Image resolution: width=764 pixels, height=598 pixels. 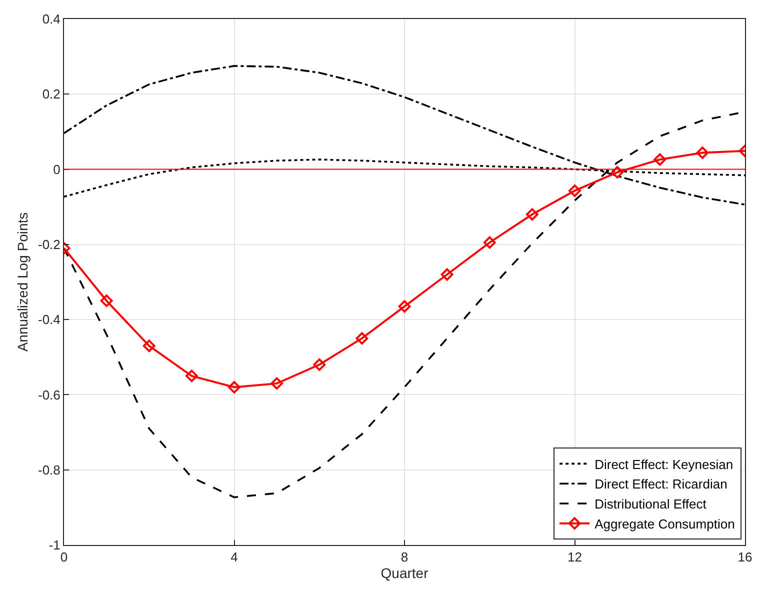 I want to click on y-tick-label: 0.4, so click(x=51, y=19).